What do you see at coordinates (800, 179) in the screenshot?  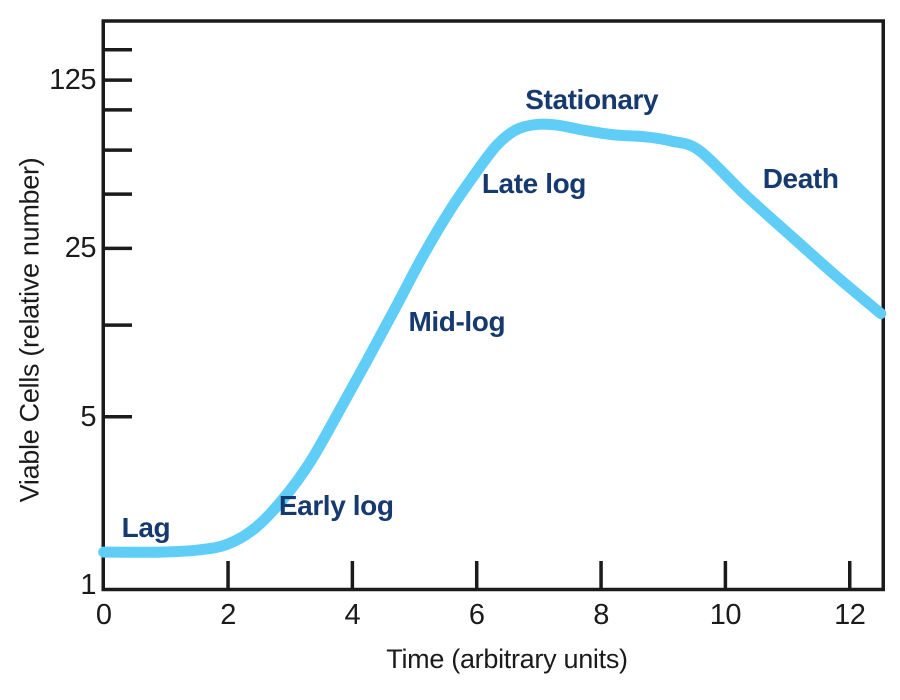 I see `annotation-death: Death` at bounding box center [800, 179].